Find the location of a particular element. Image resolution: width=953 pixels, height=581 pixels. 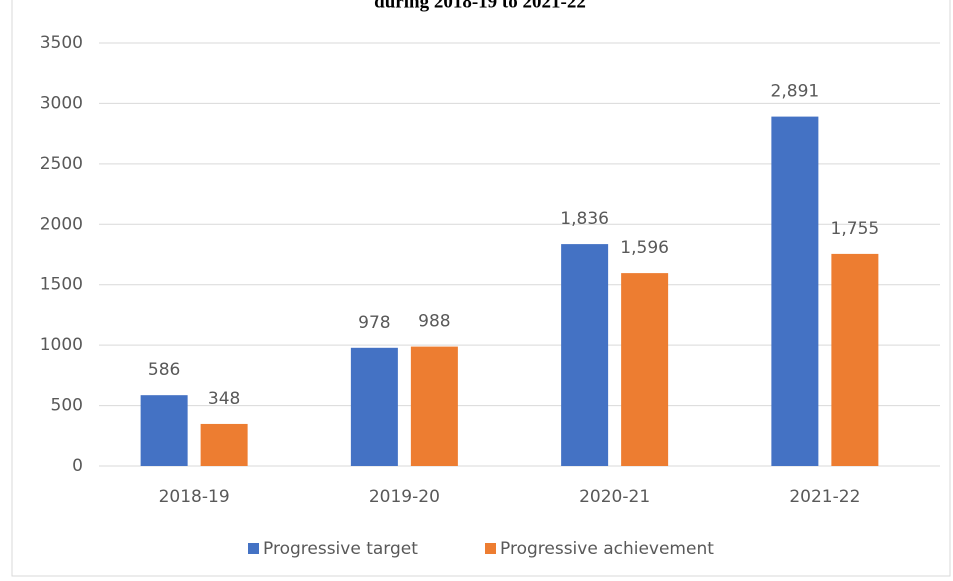

y-tick-label: 3500 is located at coordinates (61, 43).